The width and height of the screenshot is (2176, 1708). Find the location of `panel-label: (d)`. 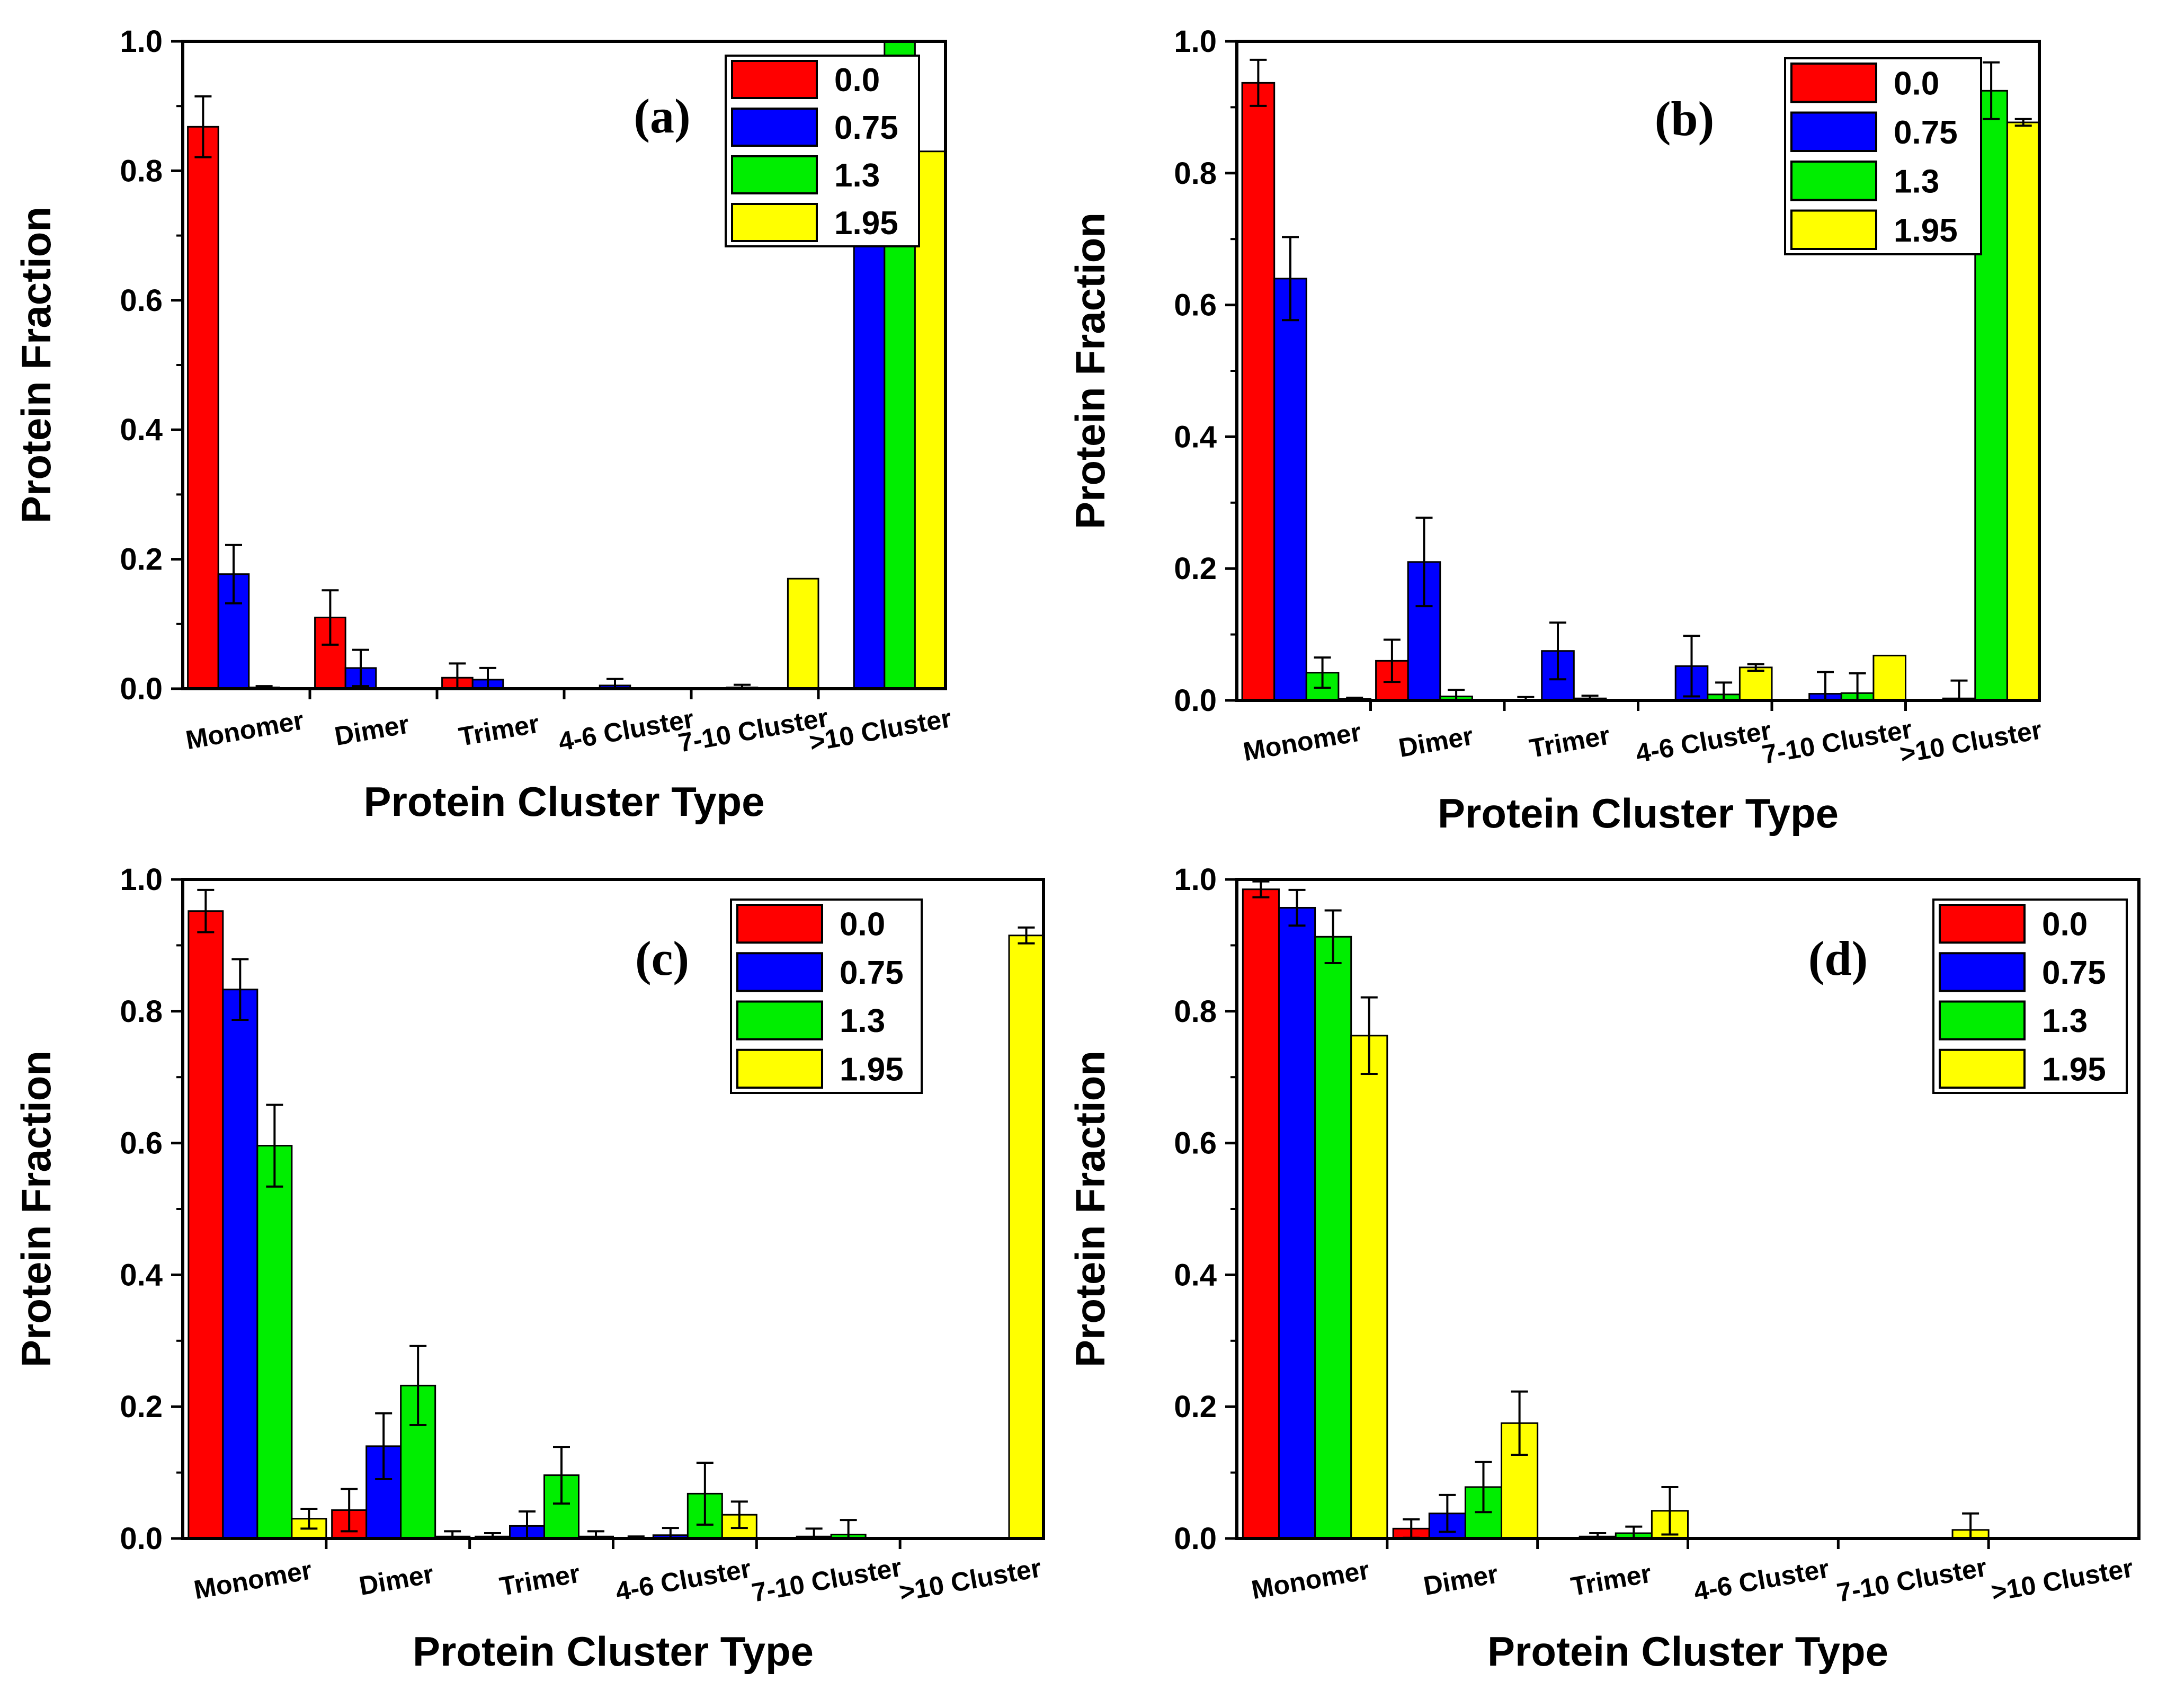

panel-label: (d) is located at coordinates (1838, 958).